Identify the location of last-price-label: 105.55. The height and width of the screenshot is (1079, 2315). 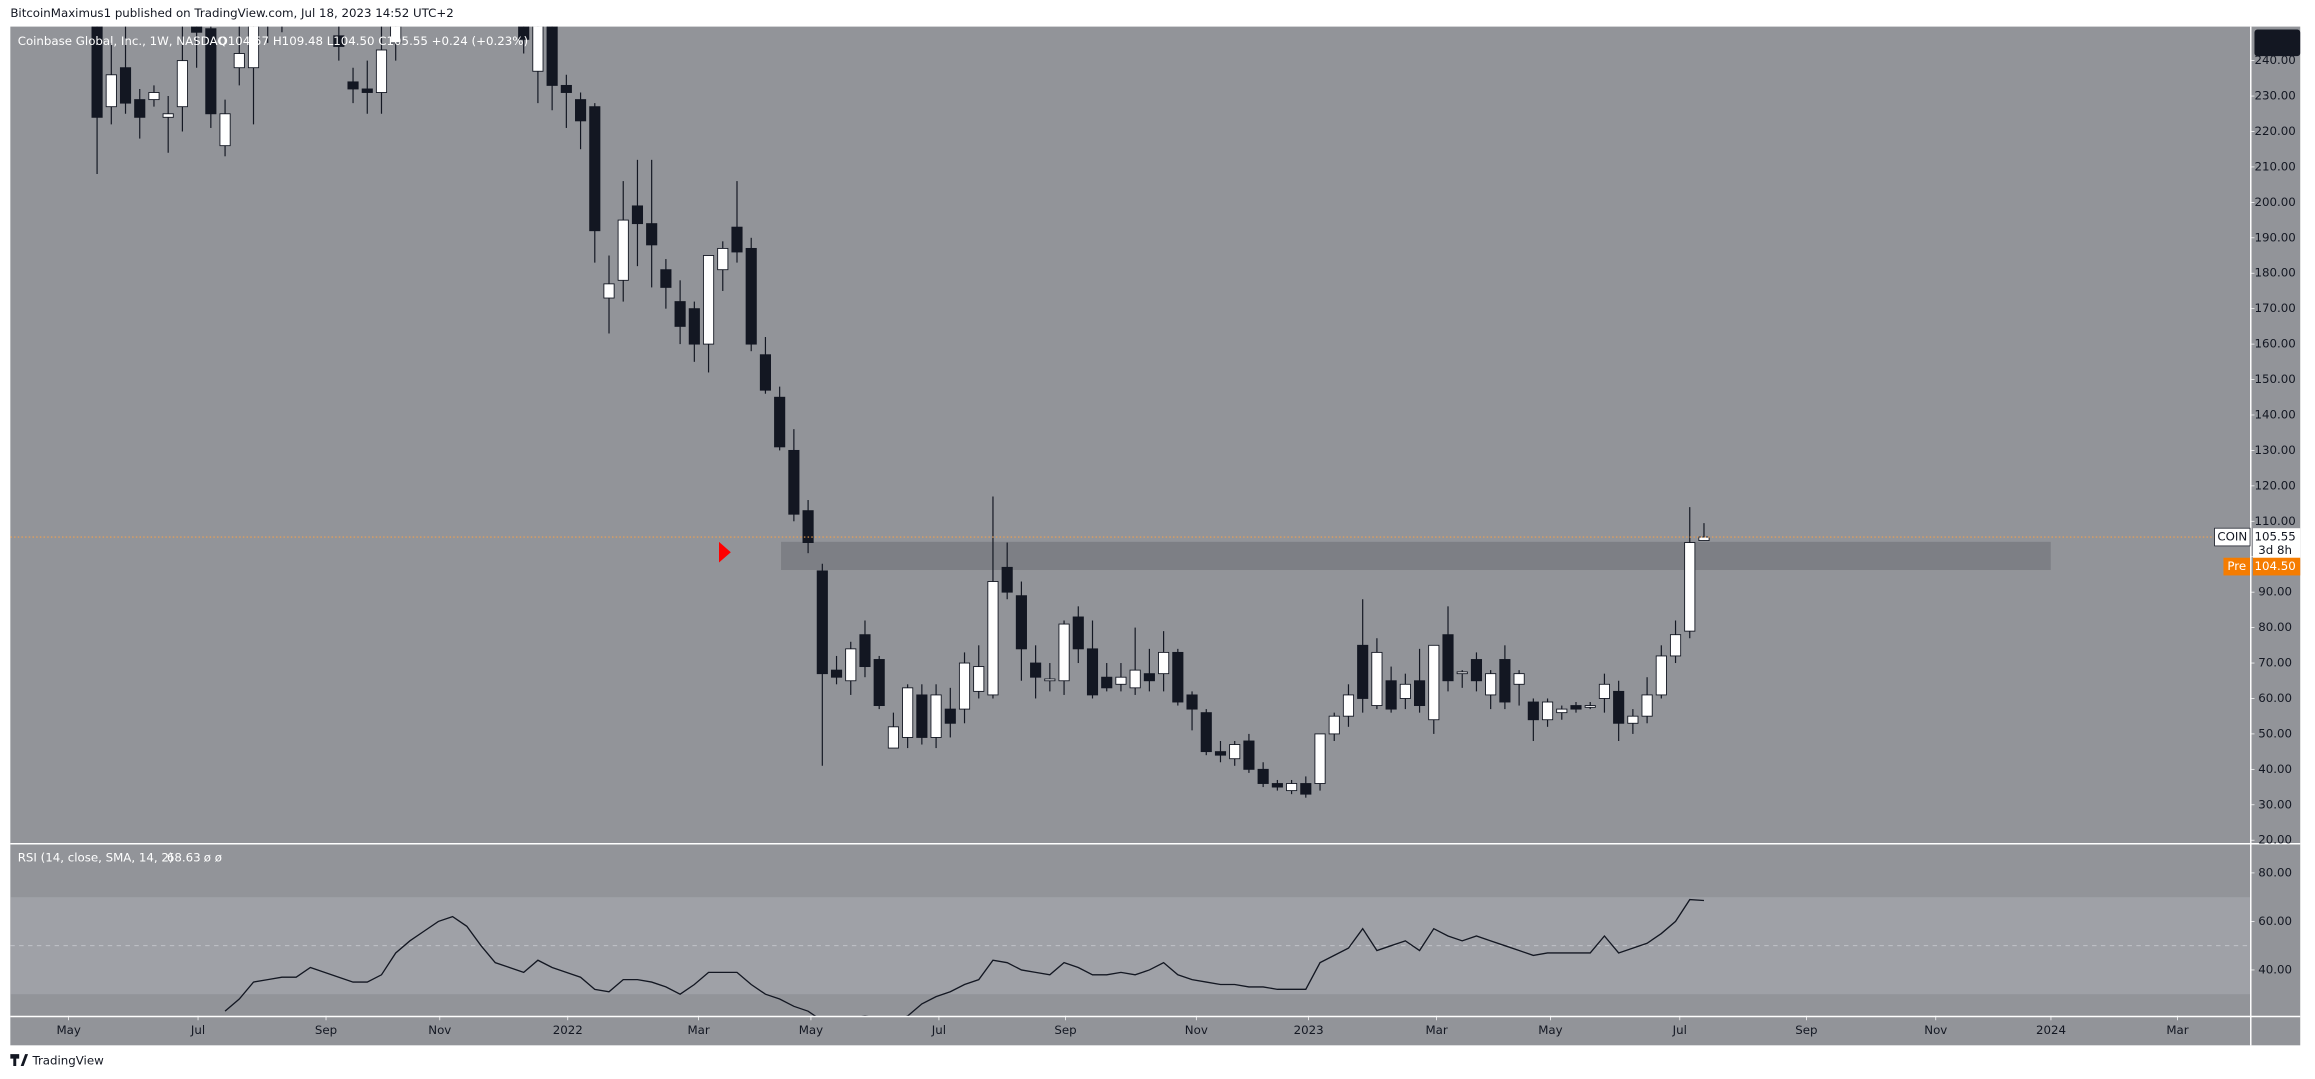
(2274, 537).